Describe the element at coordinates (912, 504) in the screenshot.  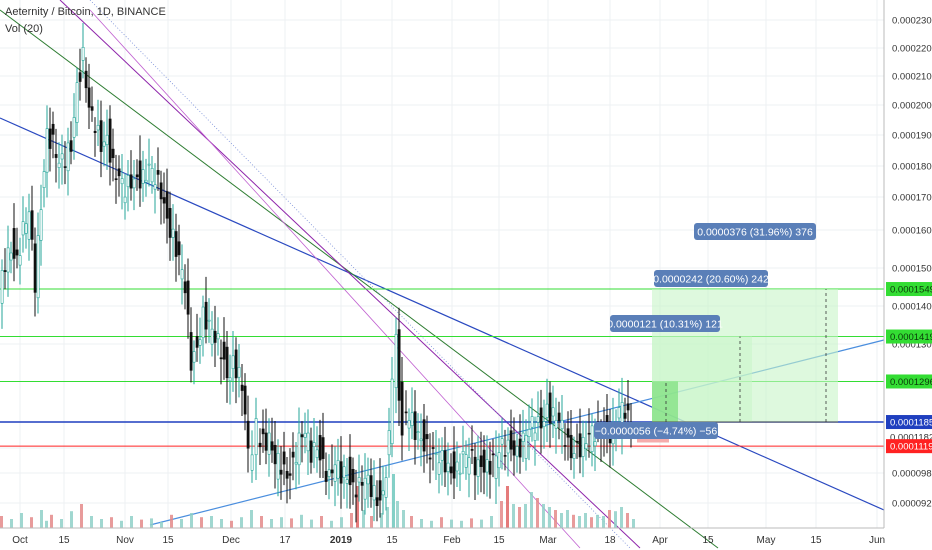
I see `y-tick-label-13: 0.0000920` at that location.